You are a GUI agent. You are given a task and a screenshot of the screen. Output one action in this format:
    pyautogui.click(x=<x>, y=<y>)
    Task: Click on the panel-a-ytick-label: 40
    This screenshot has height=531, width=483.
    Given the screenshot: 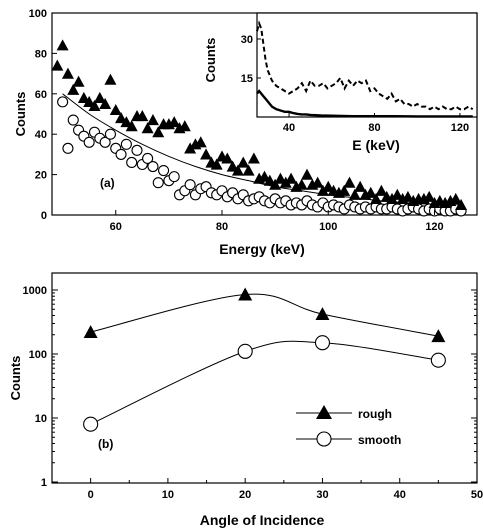 What is the action you would take?
    pyautogui.click(x=41, y=135)
    